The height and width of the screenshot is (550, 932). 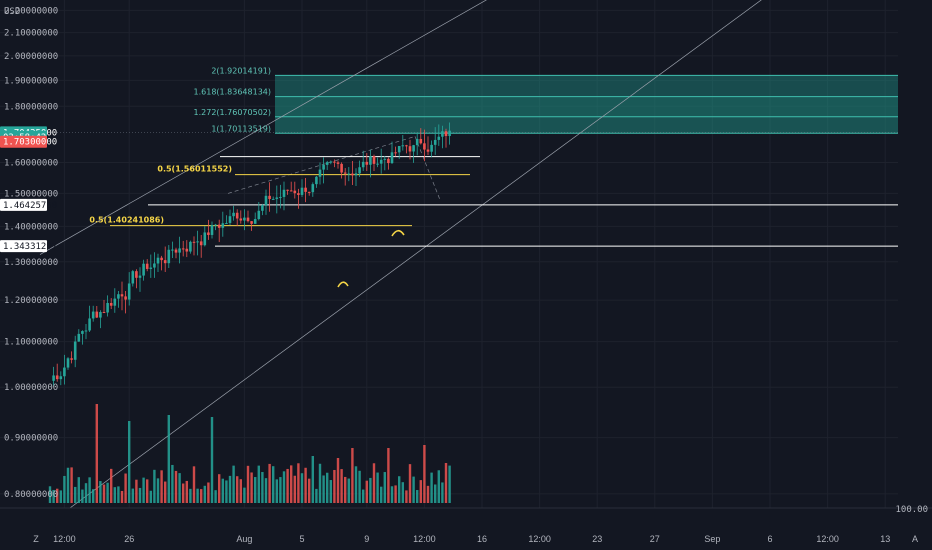 What do you see at coordinates (31, 495) in the screenshot?
I see `price-tick-label: 0.80000000` at bounding box center [31, 495].